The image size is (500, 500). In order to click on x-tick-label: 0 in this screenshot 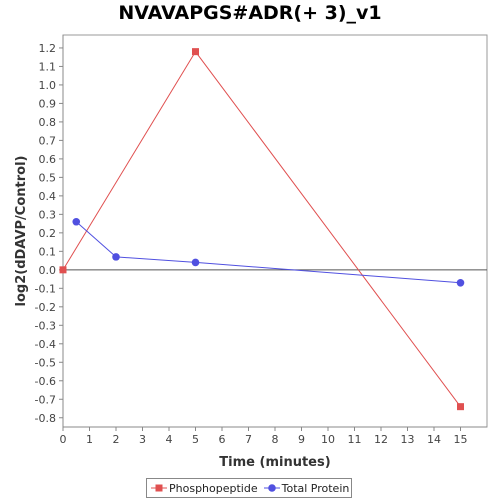, I will do `click(63, 439)`.